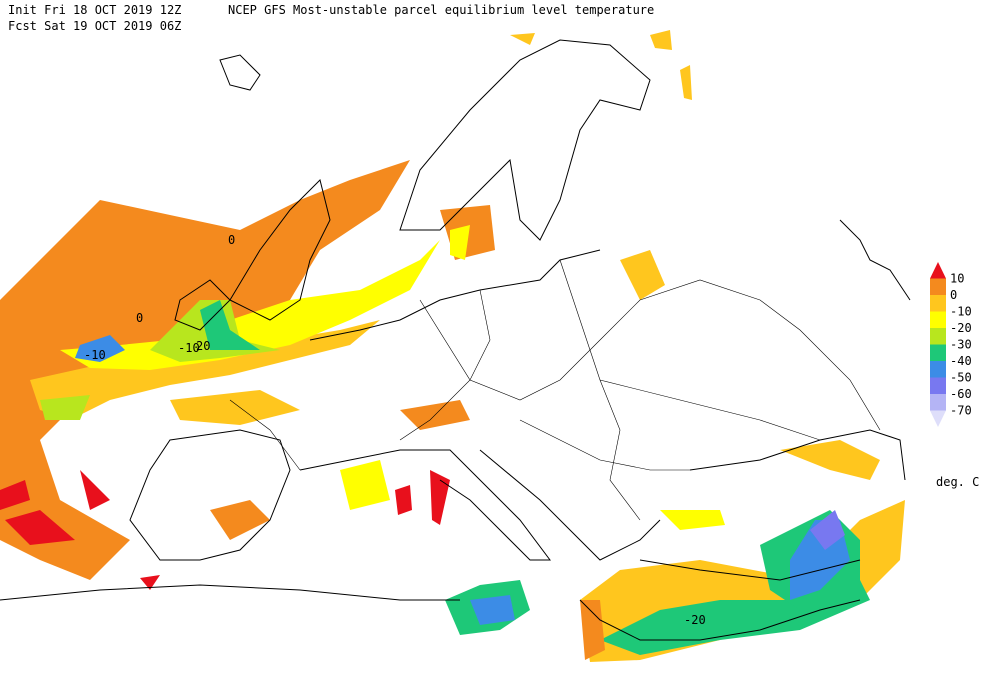  What do you see at coordinates (961, 394) in the screenshot?
I see `legend-label: -60` at bounding box center [961, 394].